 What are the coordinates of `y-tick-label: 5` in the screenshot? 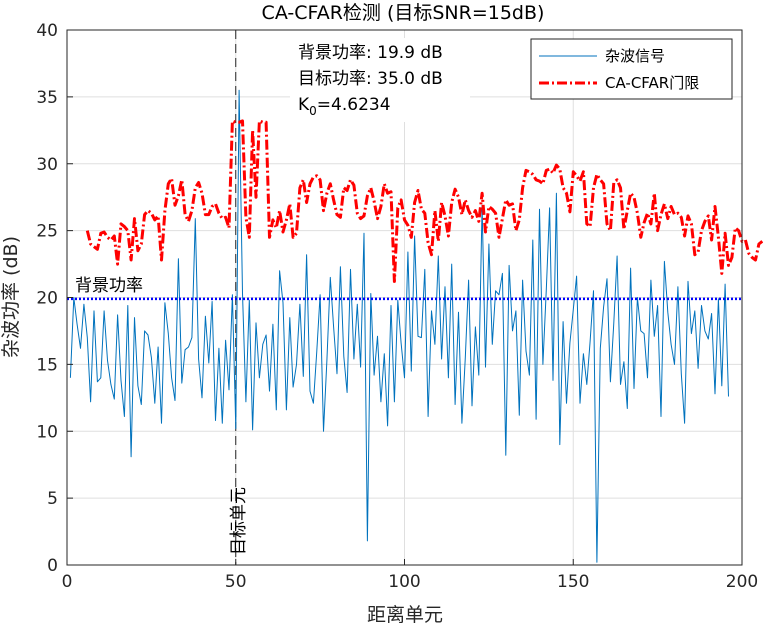 It's located at (52, 499).